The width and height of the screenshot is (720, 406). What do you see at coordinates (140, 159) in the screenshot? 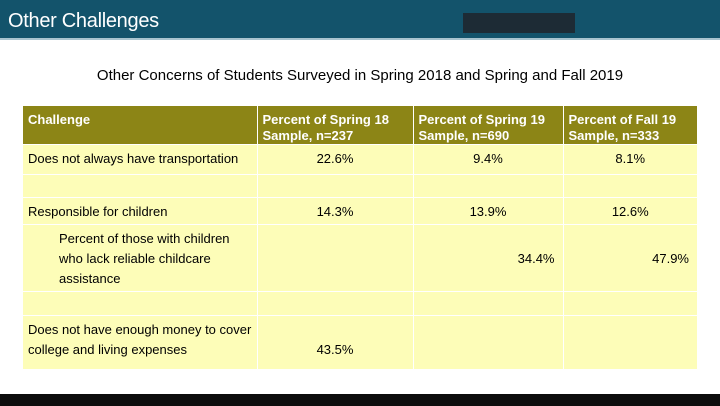
I see `challenge-cell: Does not always have transportation` at bounding box center [140, 159].